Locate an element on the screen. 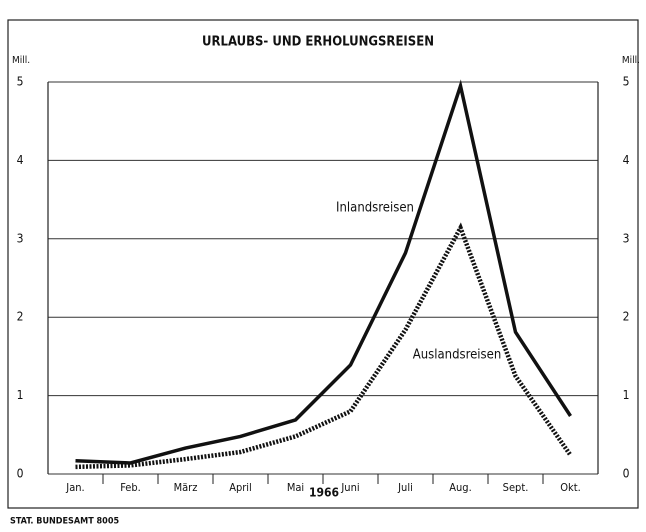 This screenshot has width=646, height=532. y-tick-label: 0 is located at coordinates (20, 474).